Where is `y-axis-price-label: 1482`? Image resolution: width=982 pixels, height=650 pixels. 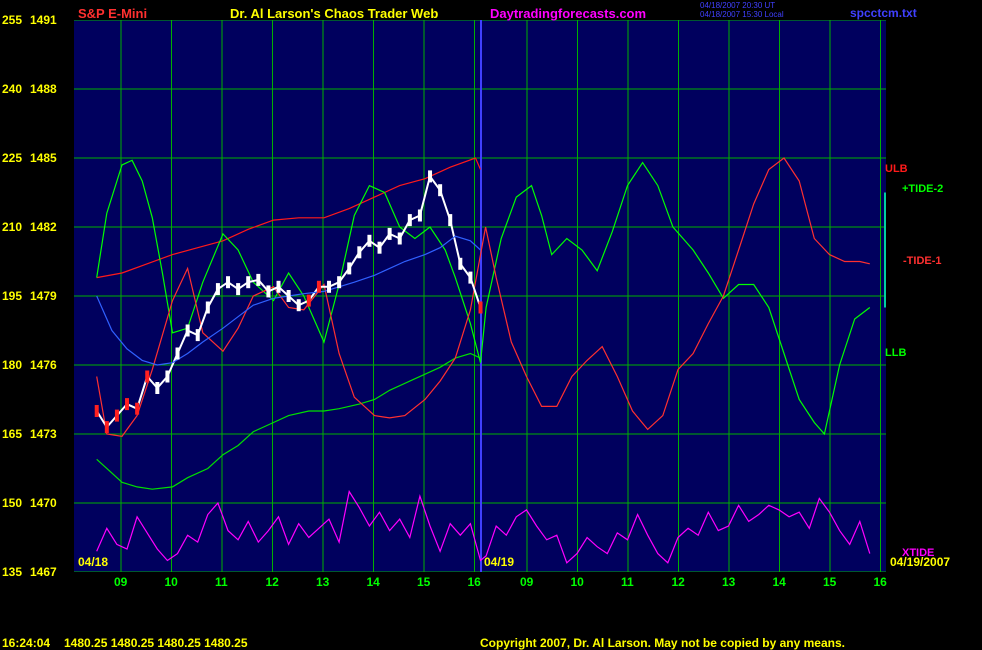
y-axis-price-label: 1482 is located at coordinates (43, 227).